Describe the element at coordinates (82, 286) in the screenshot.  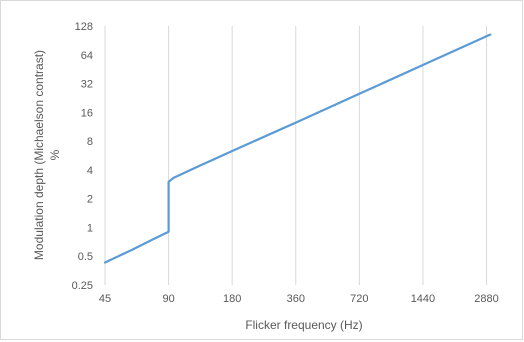
I see `y-tick-label: 0.25` at that location.